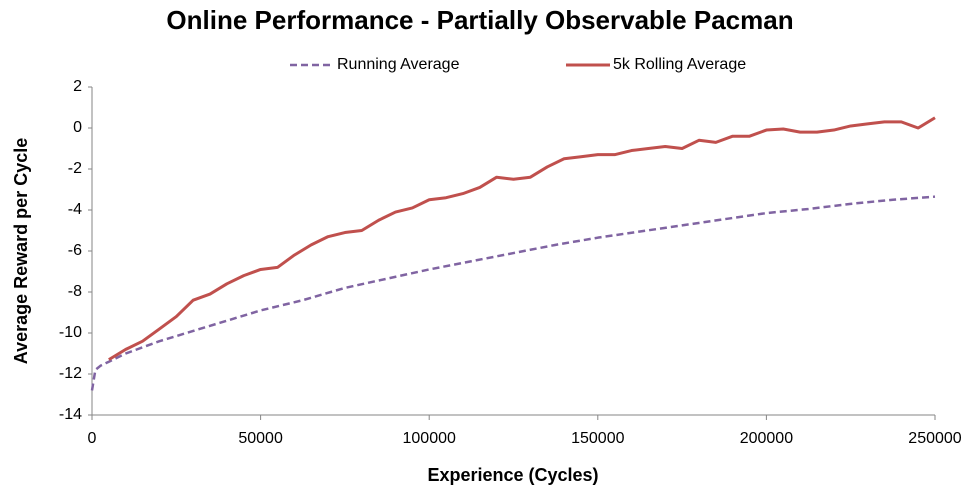 The width and height of the screenshot is (972, 493). Describe the element at coordinates (679, 64) in the screenshot. I see `legend-label: 5k Rolling Average` at that location.